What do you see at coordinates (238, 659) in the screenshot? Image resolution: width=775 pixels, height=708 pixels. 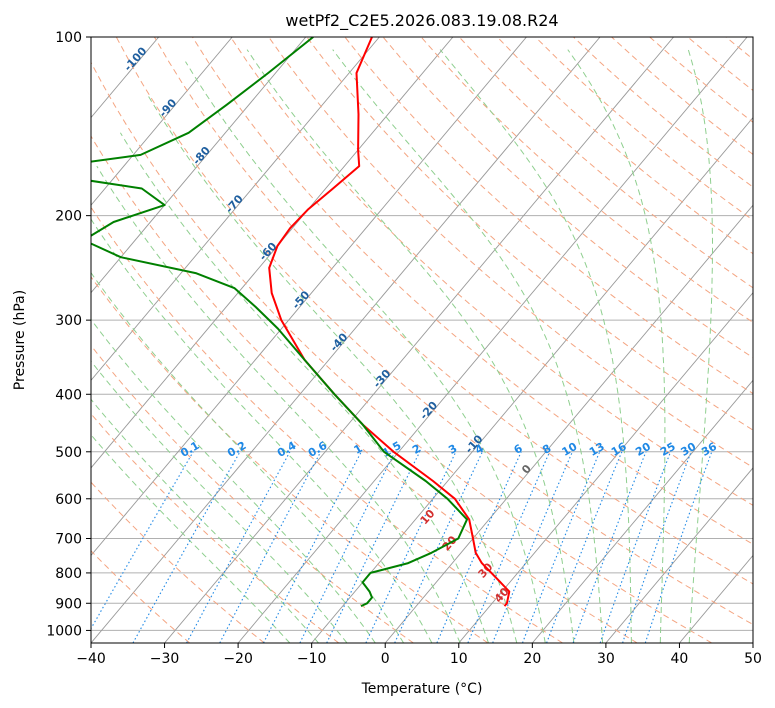 I see `x-tick-label: −20` at bounding box center [238, 659].